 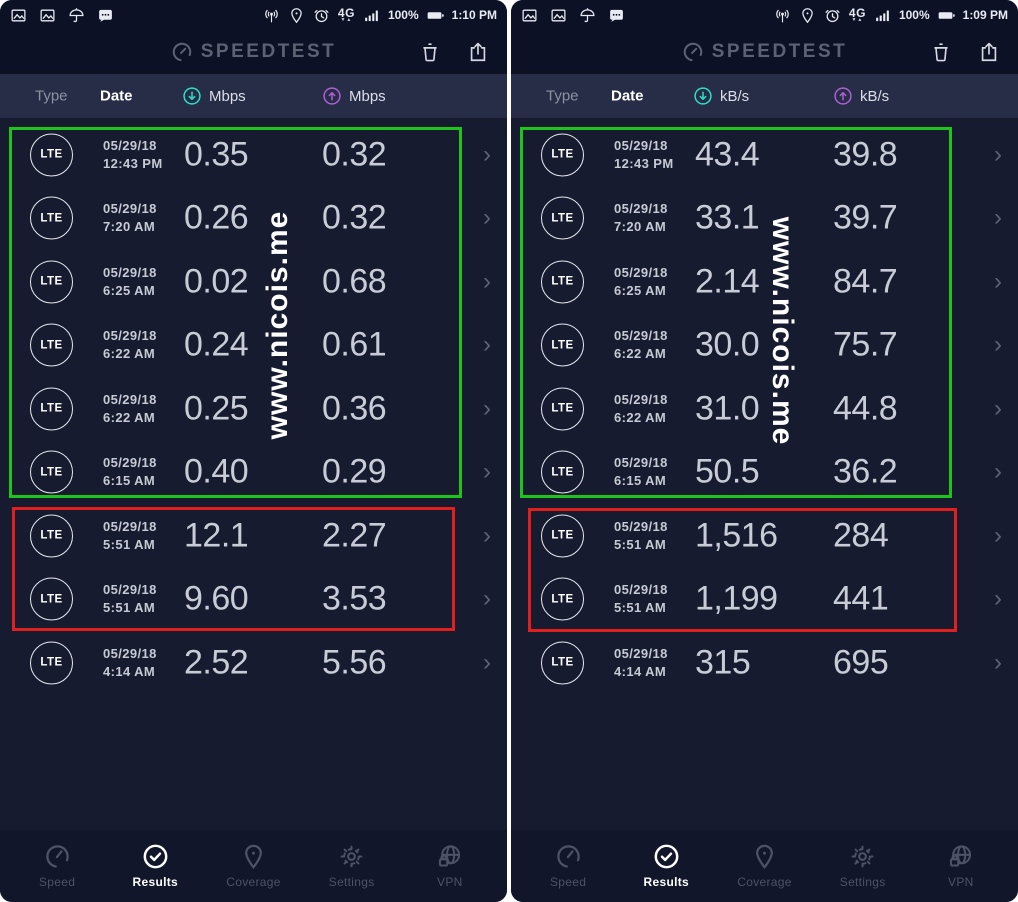 What do you see at coordinates (641, 218) in the screenshot?
I see `result-datetime: 05/29/18 7:20 AM` at bounding box center [641, 218].